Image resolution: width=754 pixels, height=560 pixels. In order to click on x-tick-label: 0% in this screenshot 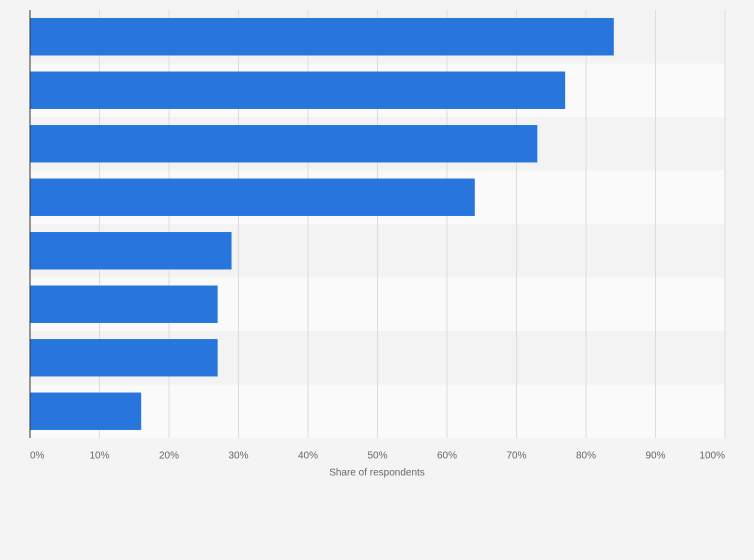, I will do `click(37, 456)`.